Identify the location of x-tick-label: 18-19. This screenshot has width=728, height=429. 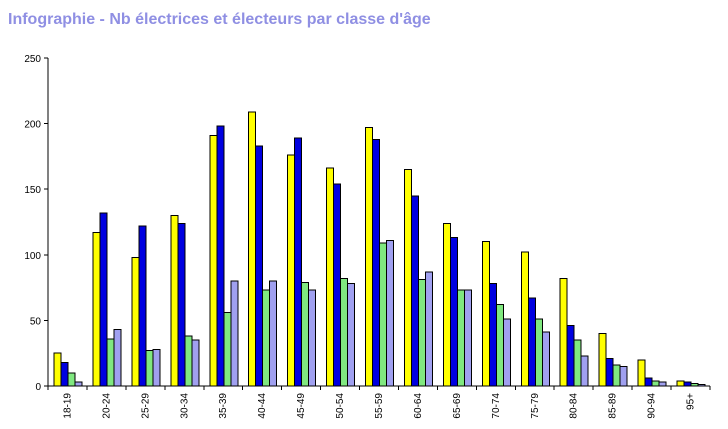
(67, 406).